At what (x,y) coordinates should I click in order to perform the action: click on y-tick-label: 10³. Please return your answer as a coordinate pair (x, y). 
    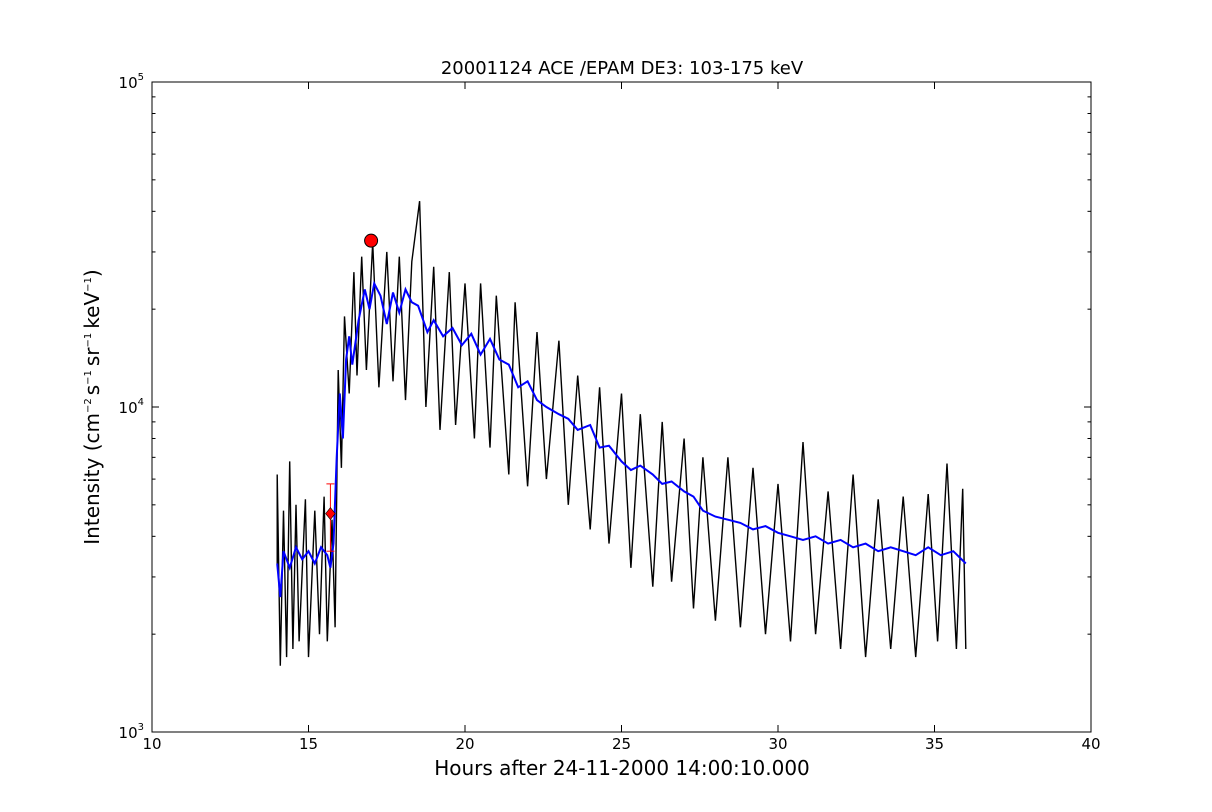
    Looking at the image, I should click on (131, 732).